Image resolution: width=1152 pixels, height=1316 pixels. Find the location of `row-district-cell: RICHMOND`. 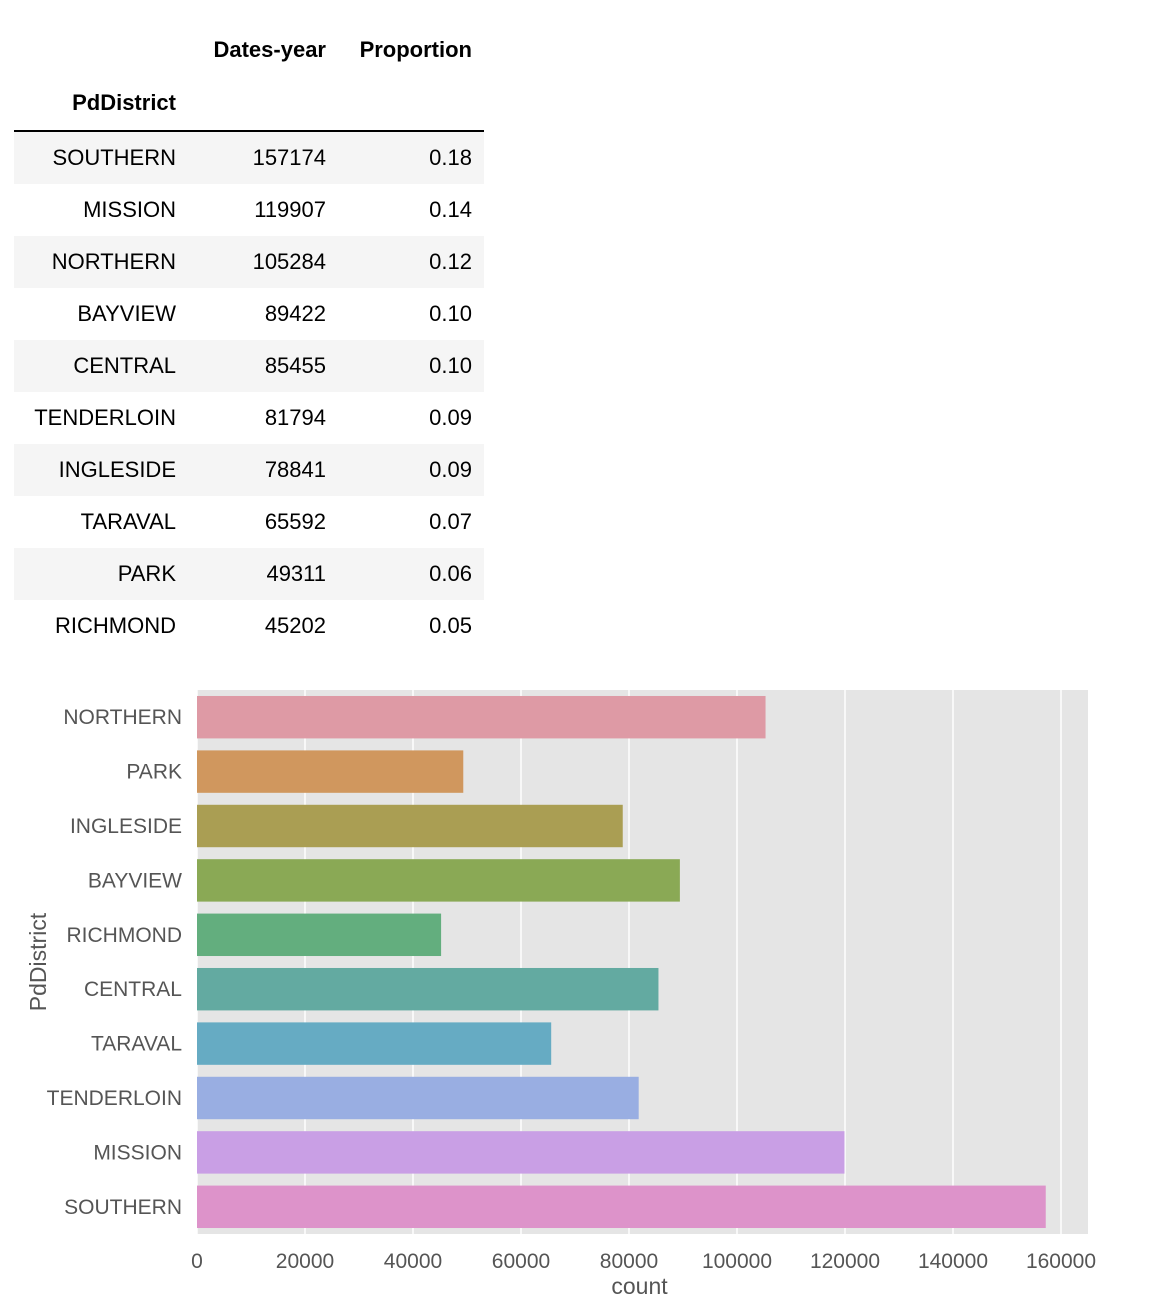

row-district-cell: RICHMOND is located at coordinates (115, 625).